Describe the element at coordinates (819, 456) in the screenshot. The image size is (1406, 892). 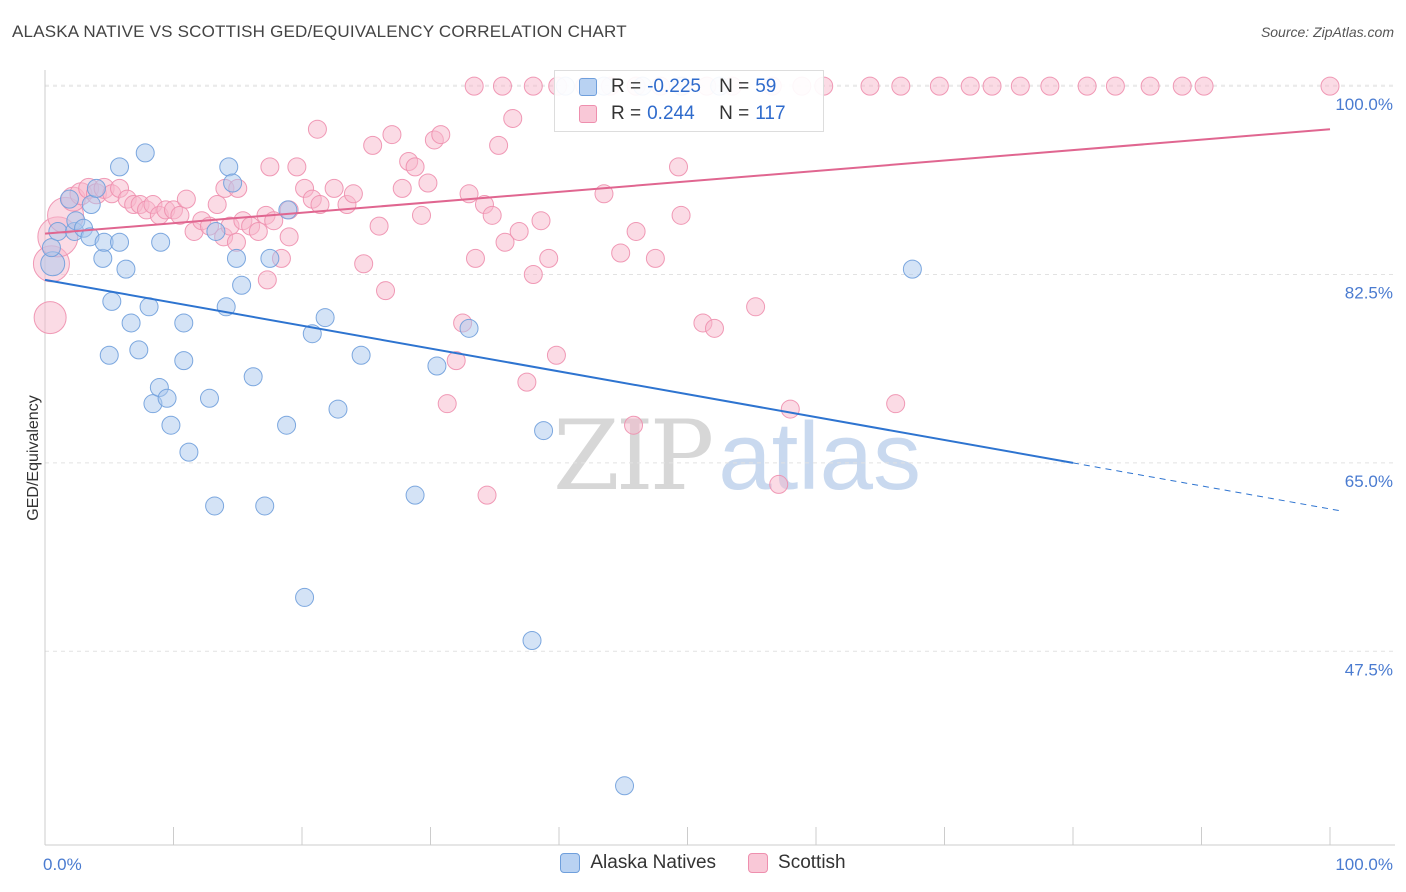
I see `watermark-atlas: atlas` at that location.